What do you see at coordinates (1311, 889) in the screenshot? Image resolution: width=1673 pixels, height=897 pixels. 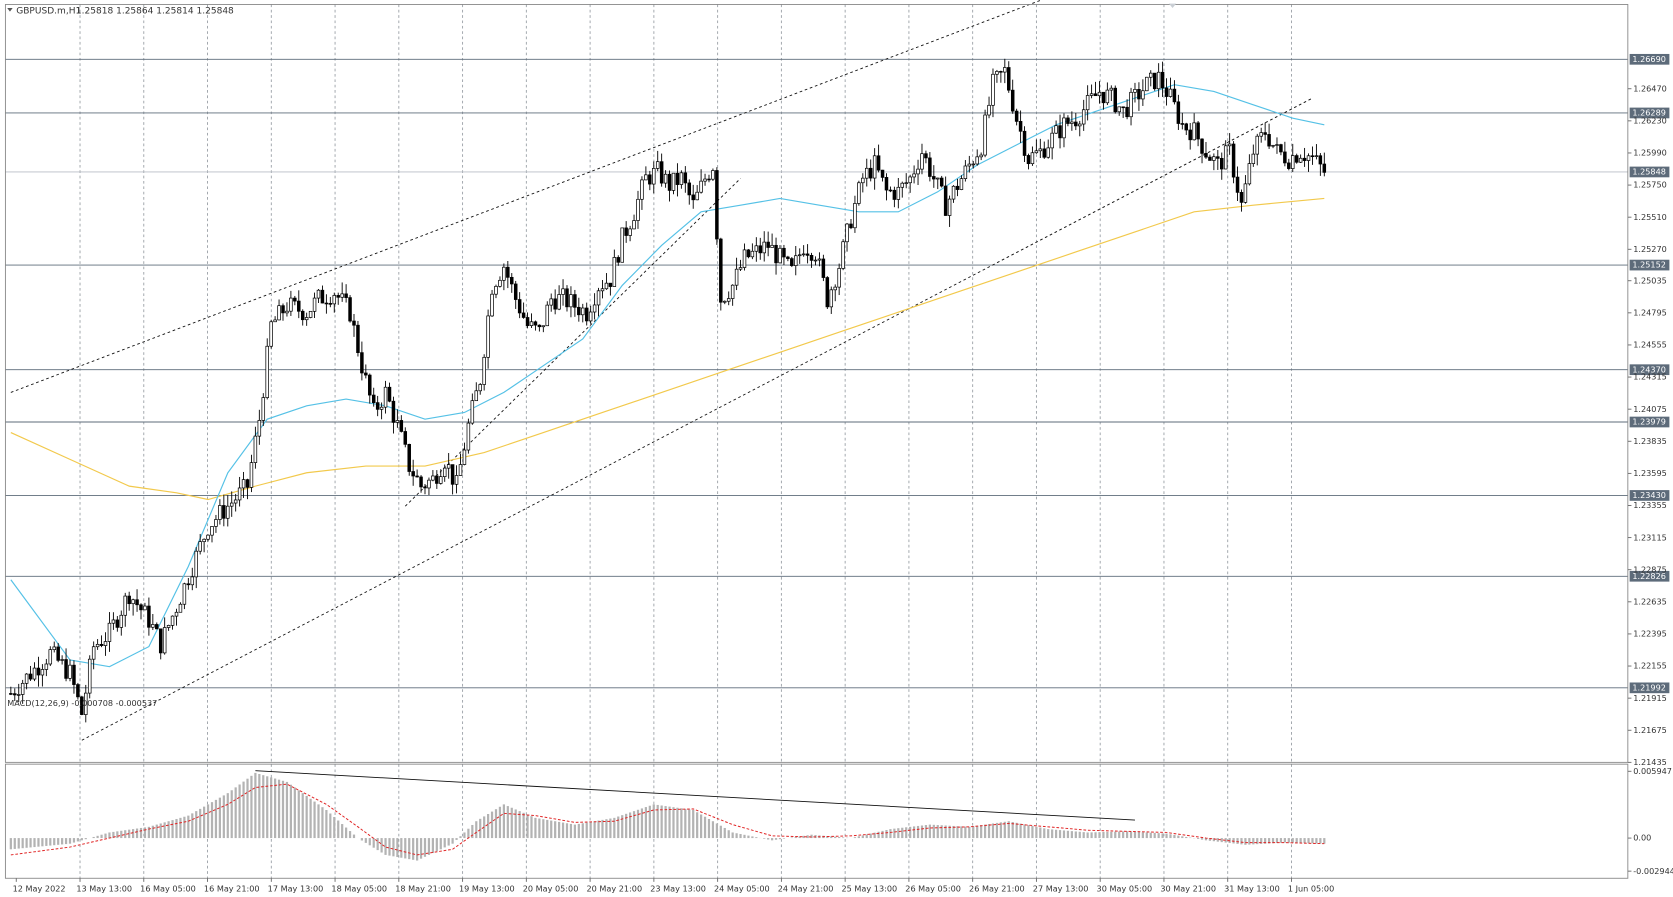 I see `time-label: 1 Jun 05:00` at bounding box center [1311, 889].